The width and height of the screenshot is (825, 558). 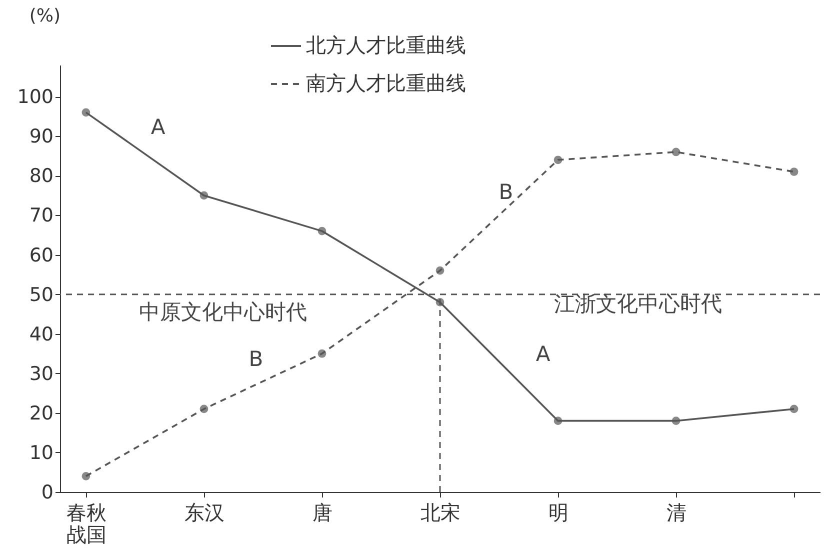 What do you see at coordinates (41, 137) in the screenshot?
I see `y-tick-label: 90` at bounding box center [41, 137].